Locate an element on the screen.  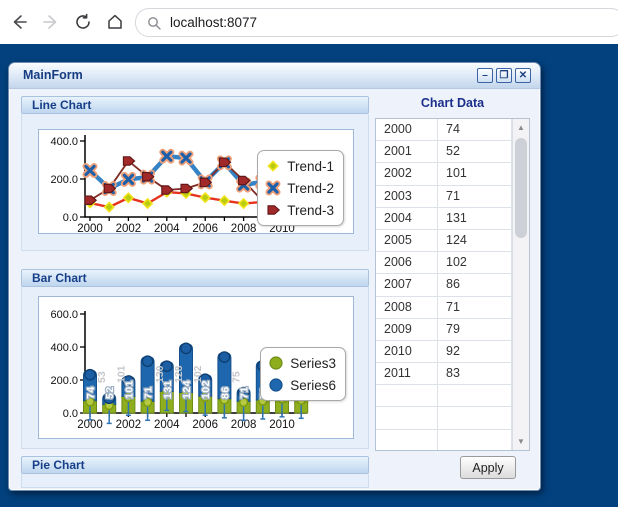
table-row: 2008 71 is located at coordinates (444, 307).